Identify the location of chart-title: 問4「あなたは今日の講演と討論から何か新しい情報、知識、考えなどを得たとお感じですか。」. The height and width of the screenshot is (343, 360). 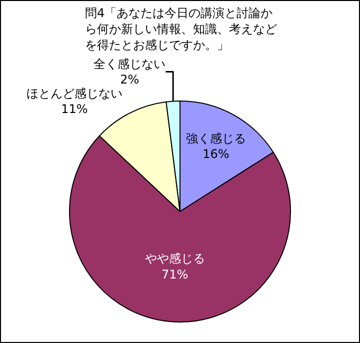
(181, 29).